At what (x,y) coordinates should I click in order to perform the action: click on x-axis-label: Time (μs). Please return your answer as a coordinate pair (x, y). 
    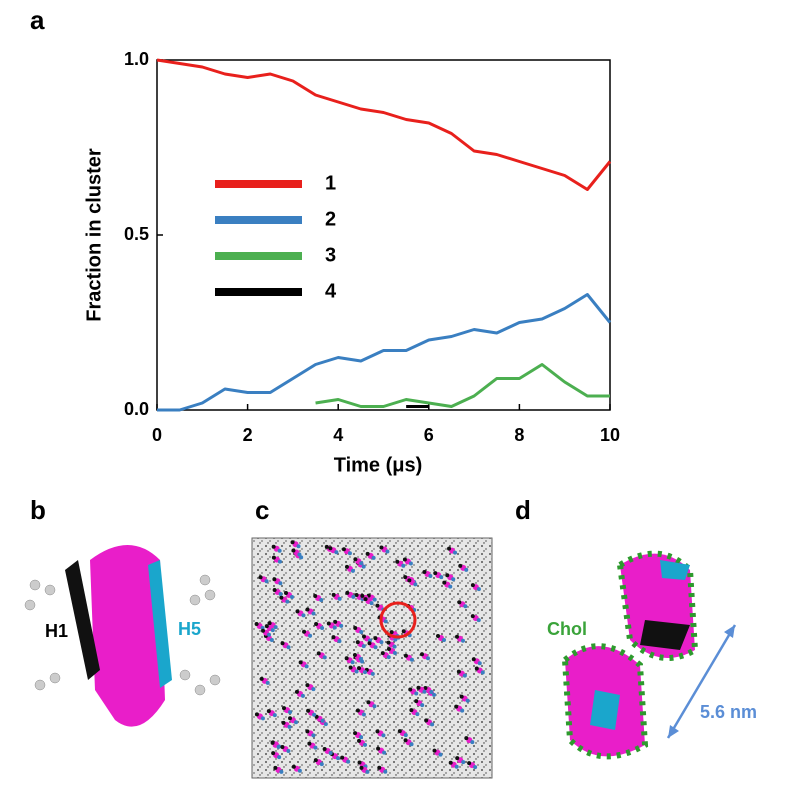
    Looking at the image, I should click on (378, 465).